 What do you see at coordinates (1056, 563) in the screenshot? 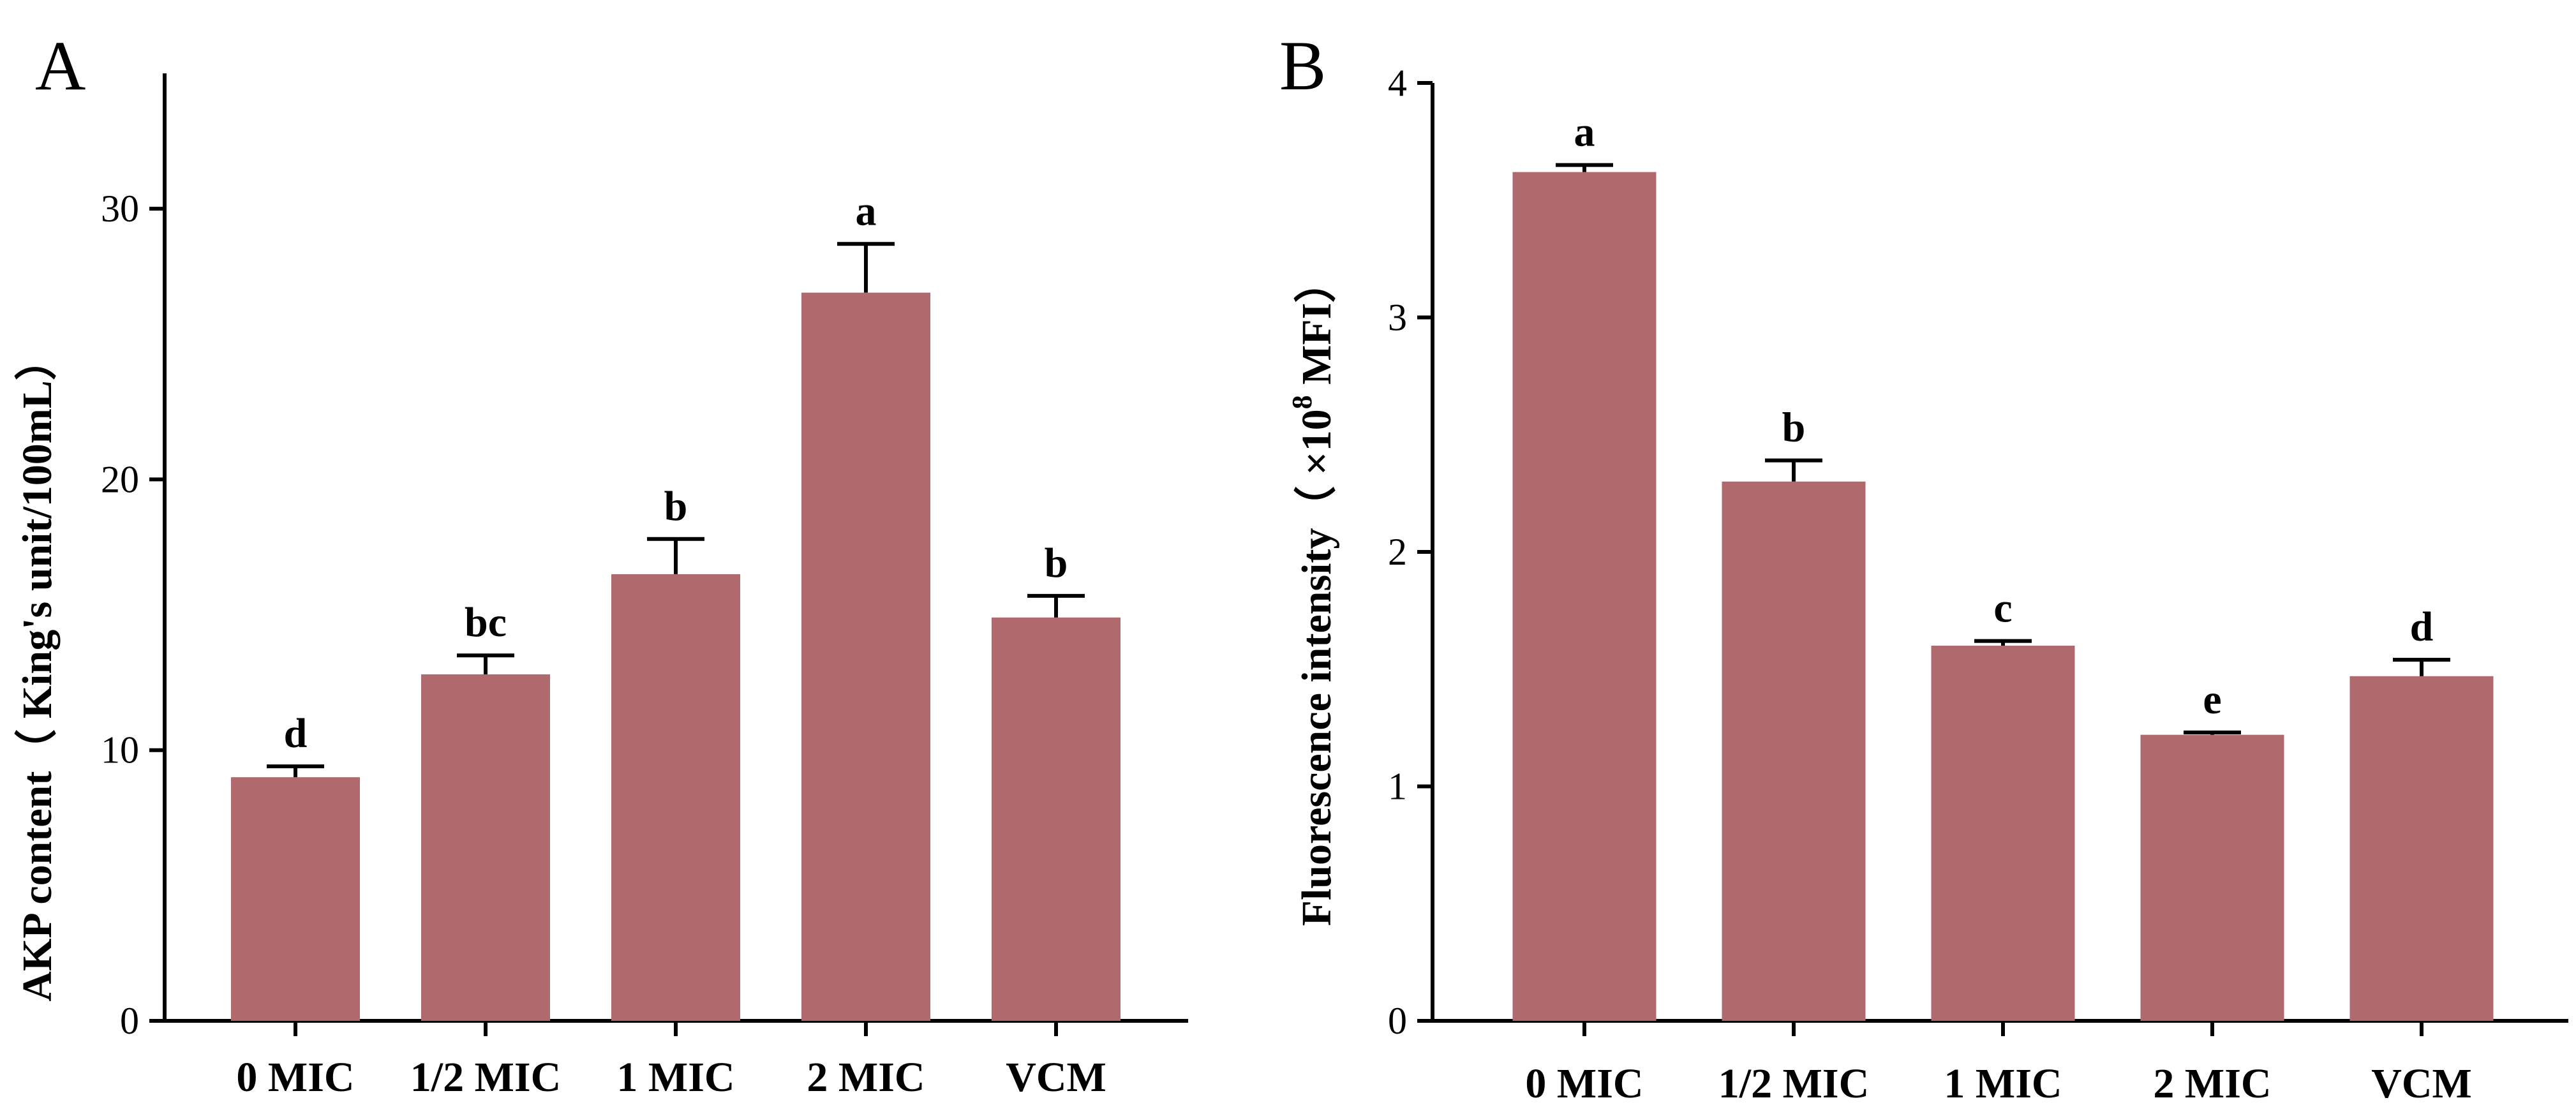
I see `significance-label-a-4: b` at bounding box center [1056, 563].